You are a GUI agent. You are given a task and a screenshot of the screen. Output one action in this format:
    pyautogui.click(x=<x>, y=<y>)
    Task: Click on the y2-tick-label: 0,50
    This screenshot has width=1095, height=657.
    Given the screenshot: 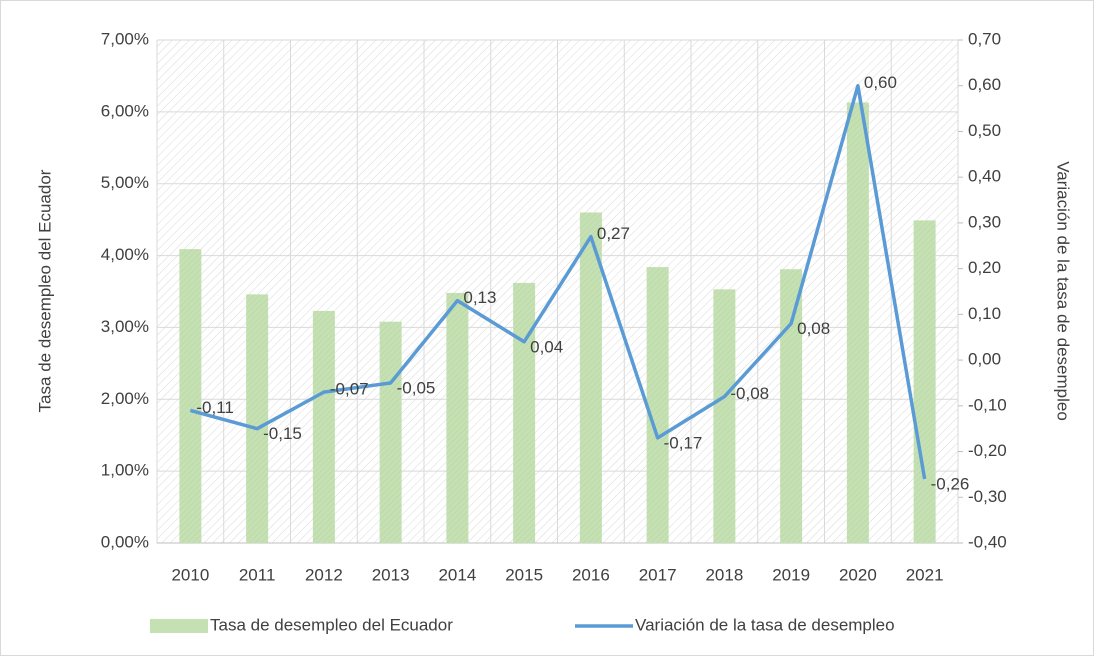 What is the action you would take?
    pyautogui.click(x=984, y=130)
    